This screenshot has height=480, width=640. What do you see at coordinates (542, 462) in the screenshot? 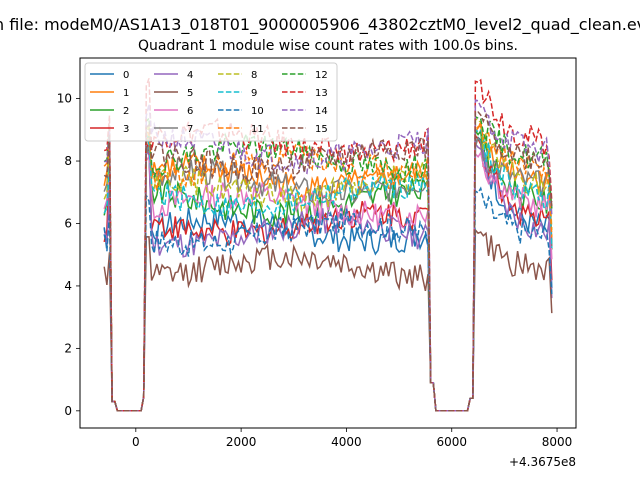
I see `x-offset-label: +4.3675e8` at bounding box center [542, 462].